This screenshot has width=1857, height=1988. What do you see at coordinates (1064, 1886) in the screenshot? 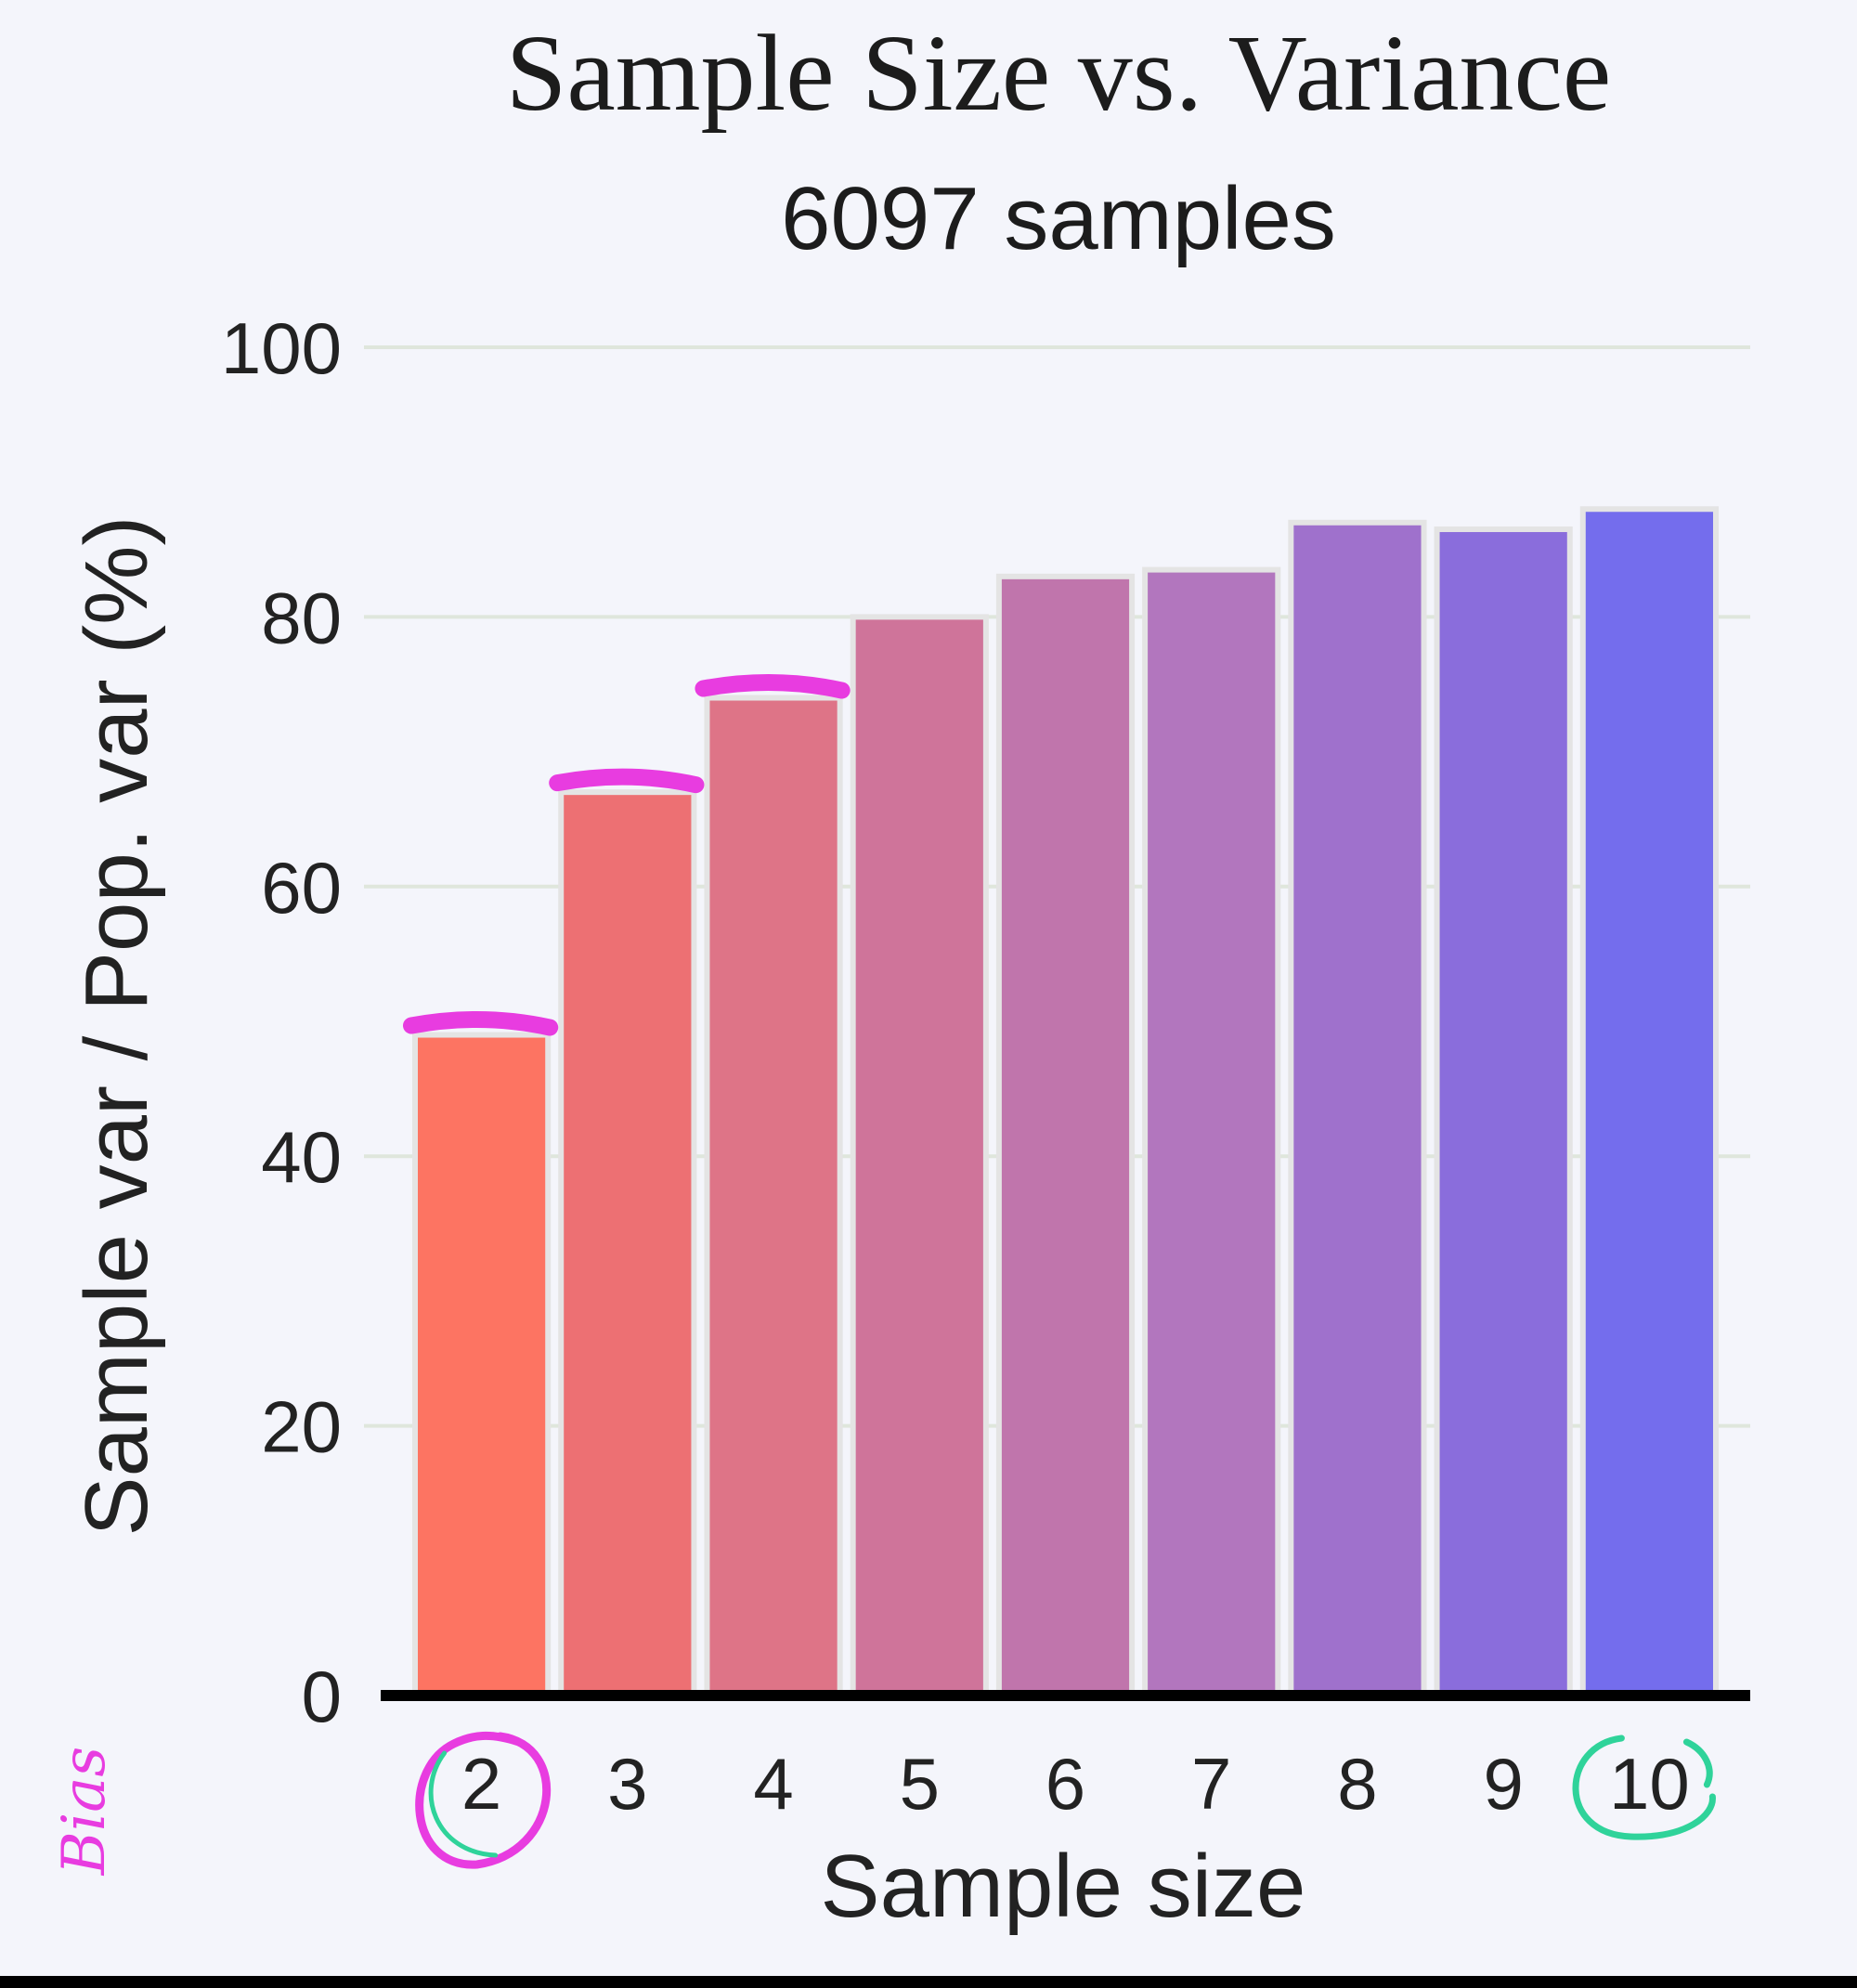
I see `x-axis-label: Sample size` at bounding box center [1064, 1886].